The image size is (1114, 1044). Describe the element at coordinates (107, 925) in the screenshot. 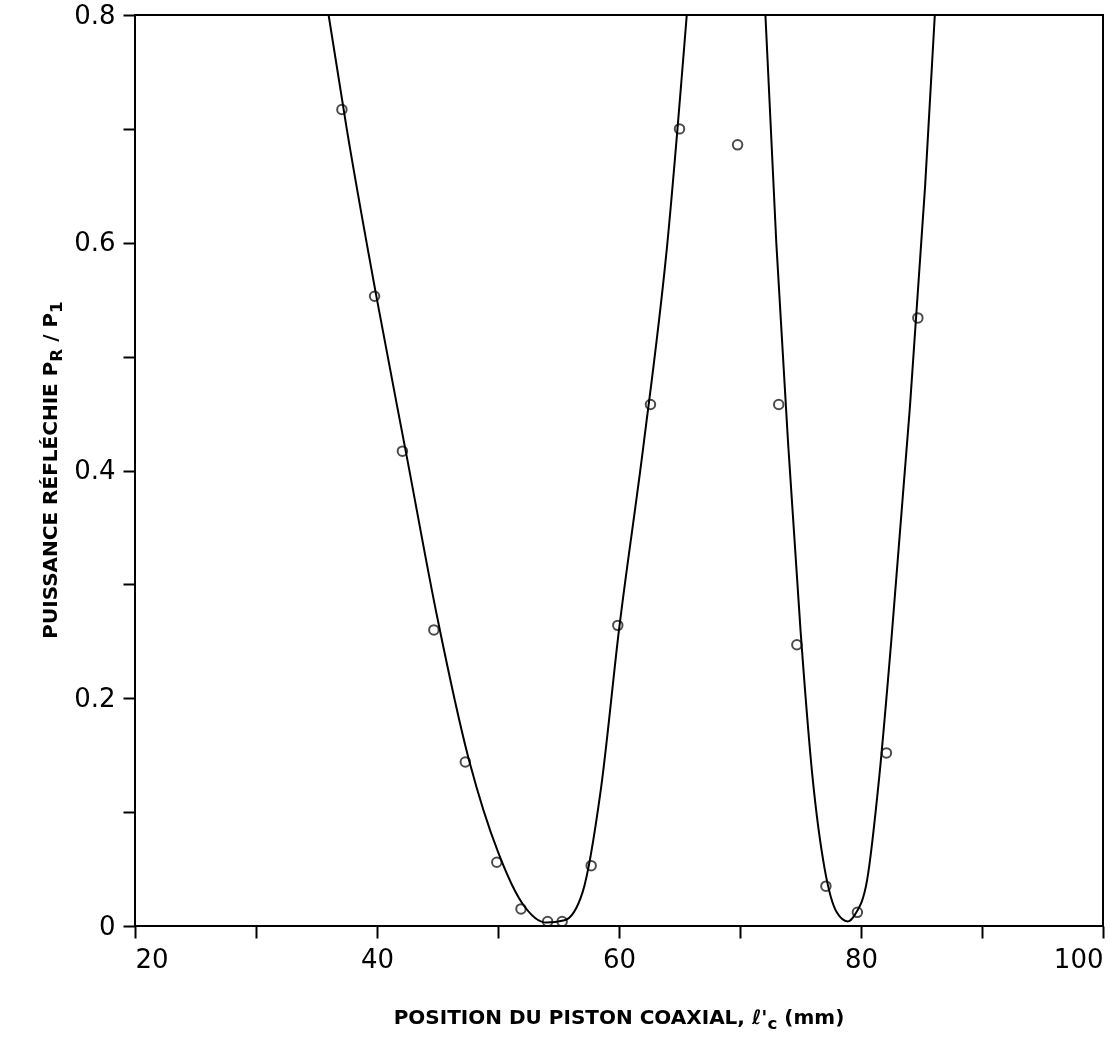

I see `y-tick-label: 0` at that location.